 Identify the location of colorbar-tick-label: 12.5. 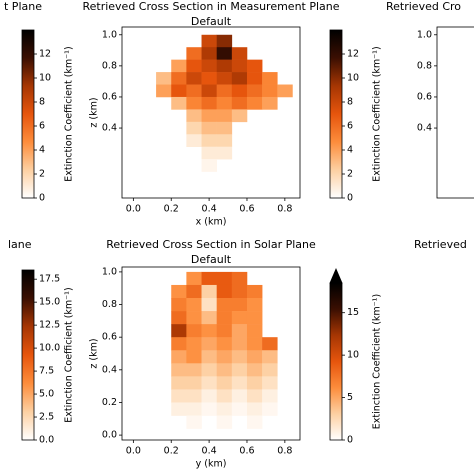
(49, 325).